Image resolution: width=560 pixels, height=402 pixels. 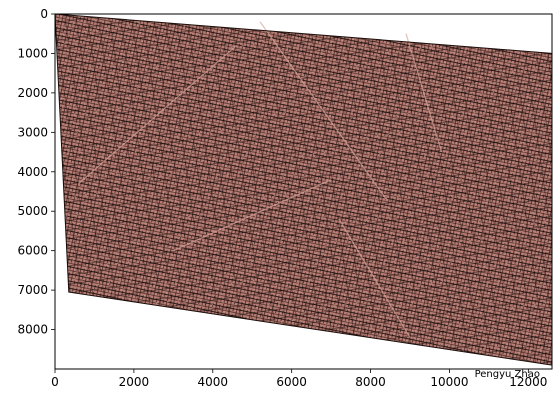 I want to click on x-tick-label: 10000, so click(x=449, y=382).